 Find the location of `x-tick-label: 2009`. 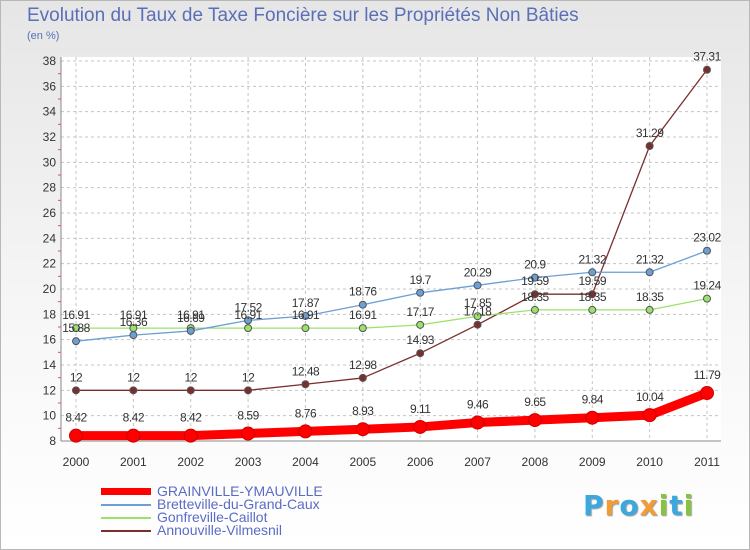

x-tick-label: 2009 is located at coordinates (592, 462).